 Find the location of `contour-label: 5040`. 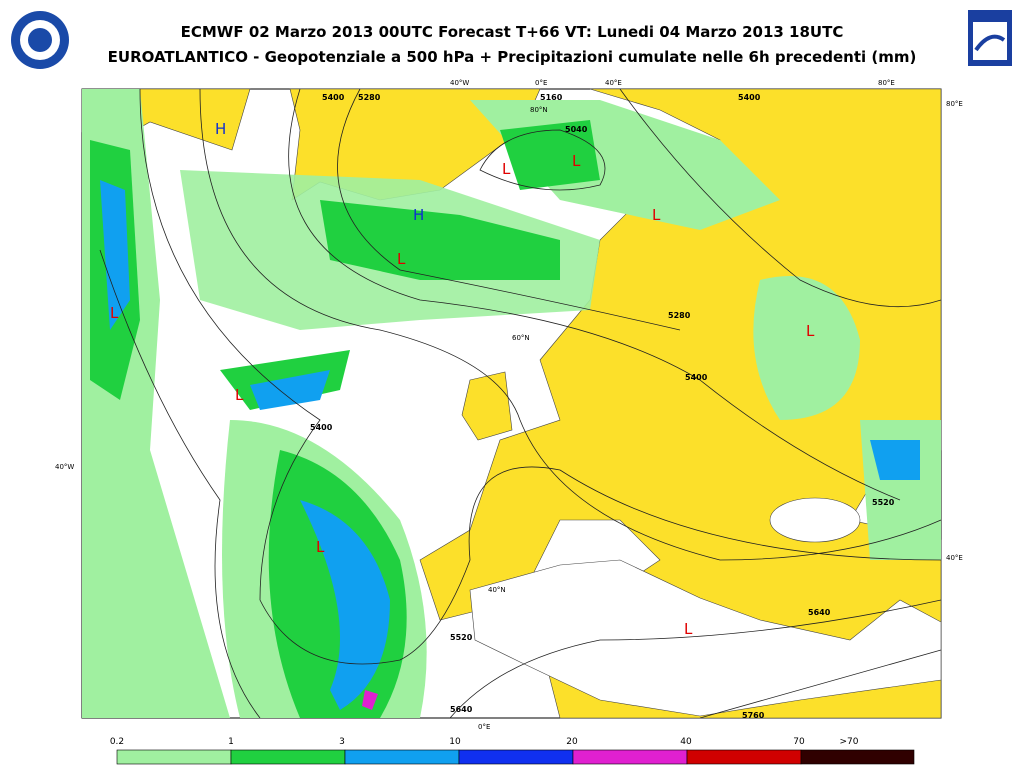

contour-label: 5040 is located at coordinates (576, 129).